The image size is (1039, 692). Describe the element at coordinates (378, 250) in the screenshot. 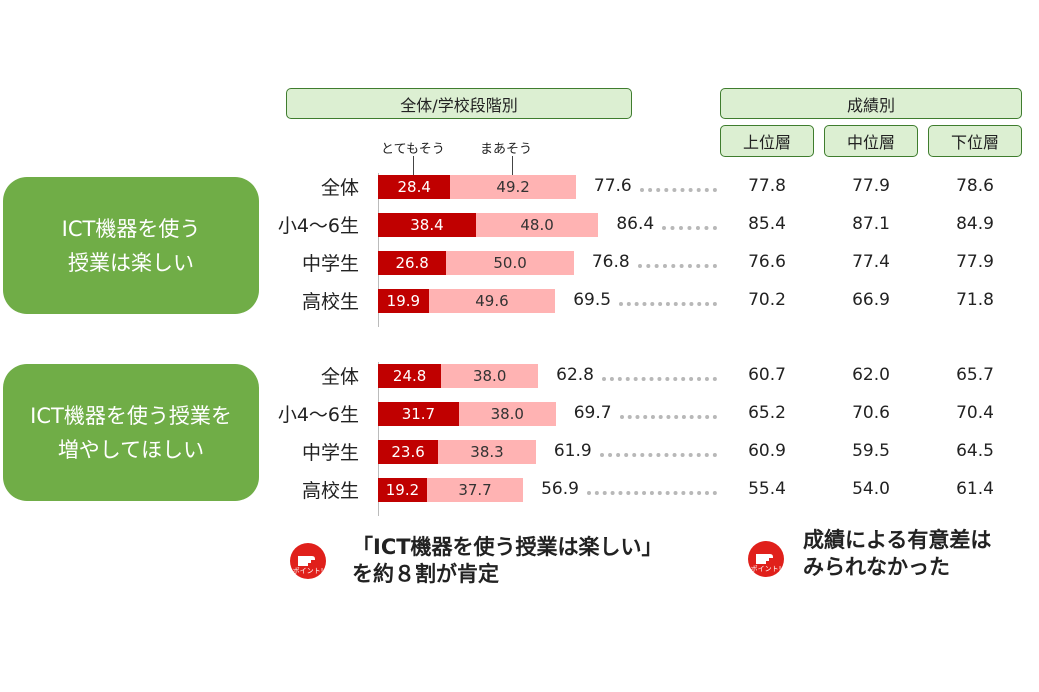

I see `axis-line-enjoy` at that location.